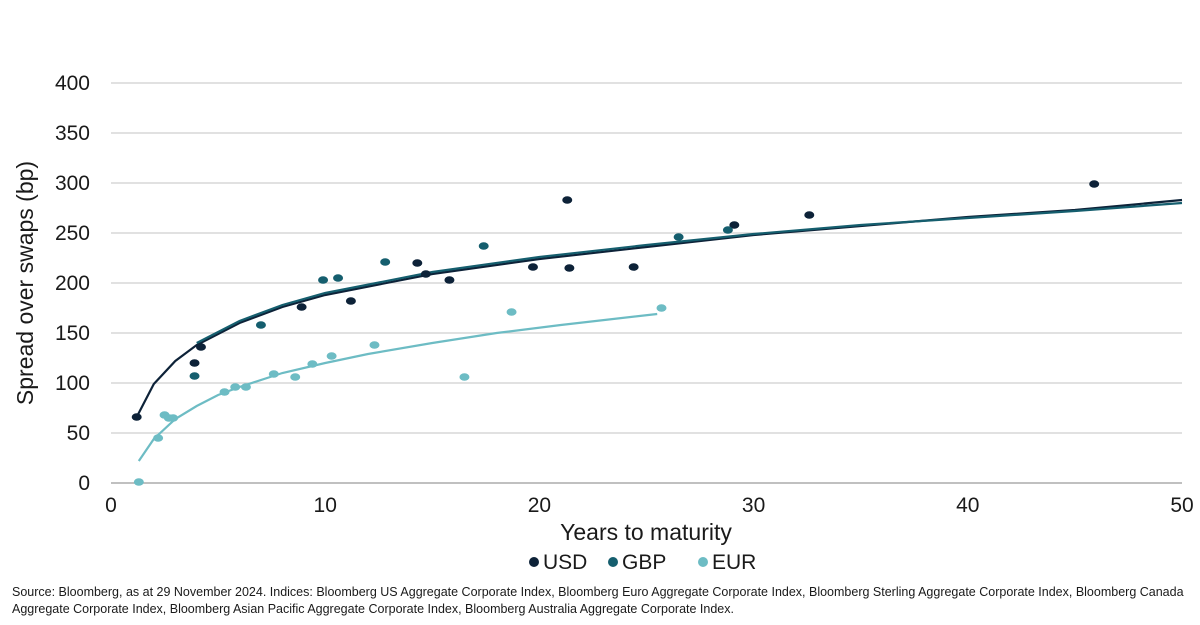 The width and height of the screenshot is (1200, 625). What do you see at coordinates (753, 505) in the screenshot?
I see `x-tick-30: 30` at bounding box center [753, 505].